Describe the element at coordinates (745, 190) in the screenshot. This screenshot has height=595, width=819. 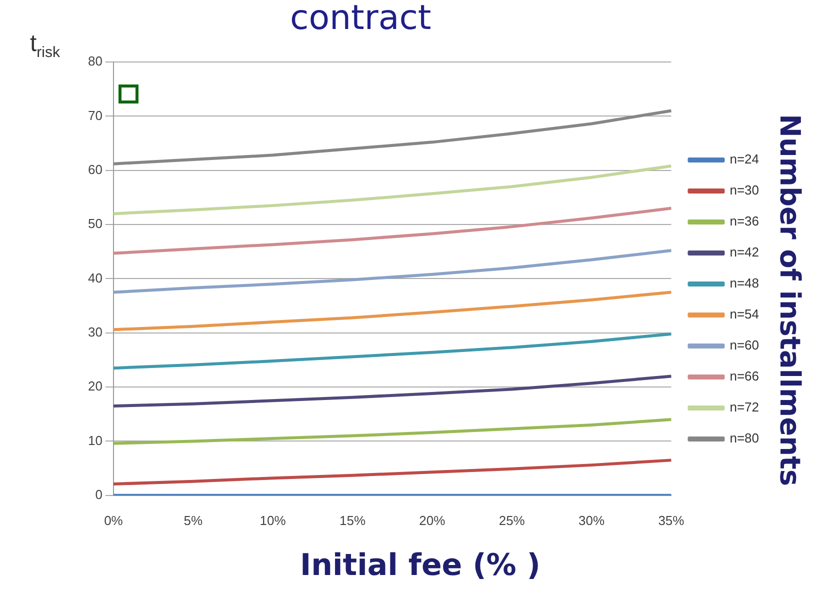
I see `legend-label: n=30` at that location.